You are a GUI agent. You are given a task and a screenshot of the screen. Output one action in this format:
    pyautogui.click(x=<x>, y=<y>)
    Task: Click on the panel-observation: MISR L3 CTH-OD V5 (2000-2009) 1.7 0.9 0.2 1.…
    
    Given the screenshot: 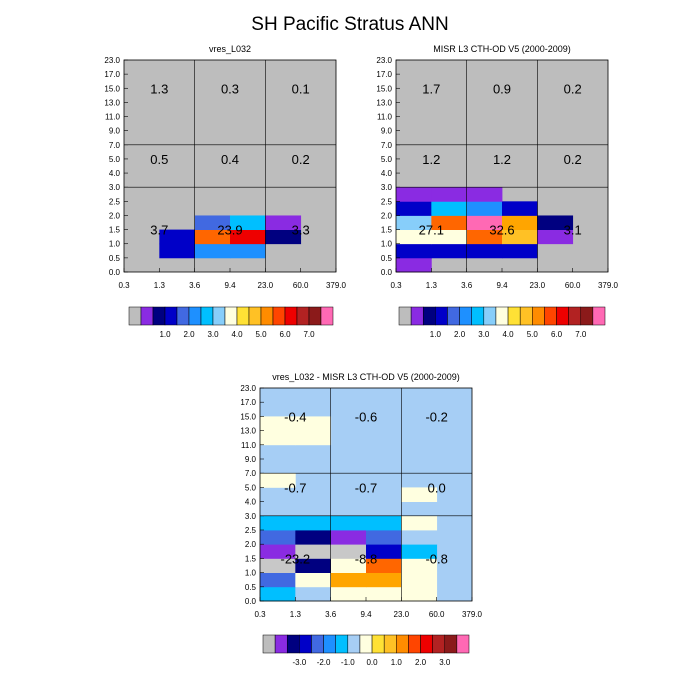 What is the action you would take?
    pyautogui.click(x=497, y=191)
    